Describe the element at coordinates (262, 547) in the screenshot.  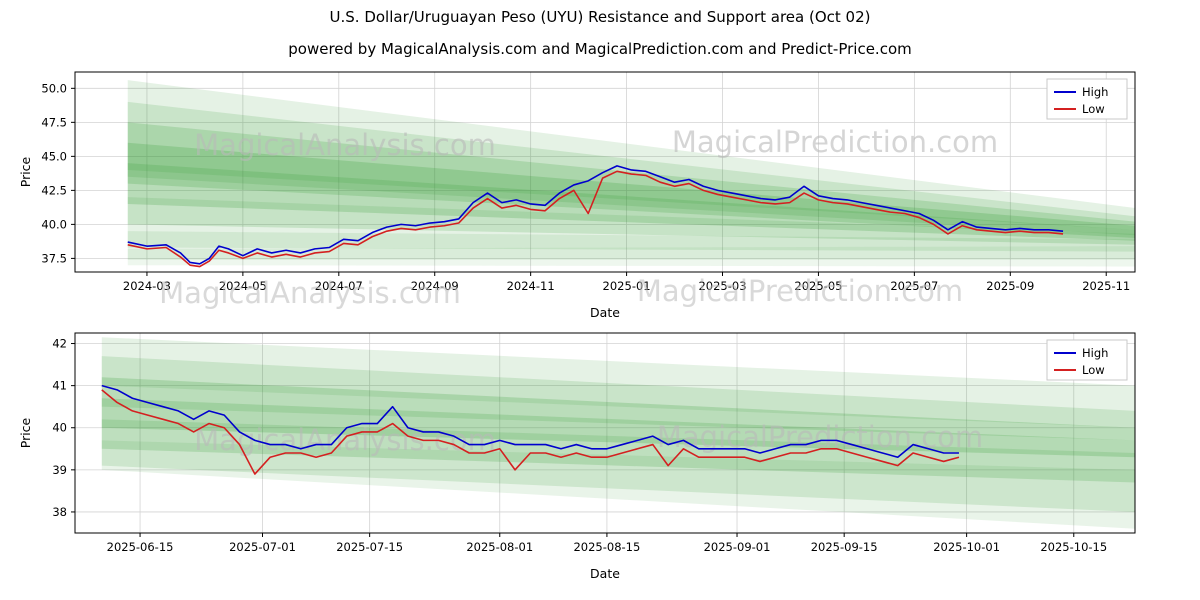
I see `x-tick-label: 2025-07-01` at that location.